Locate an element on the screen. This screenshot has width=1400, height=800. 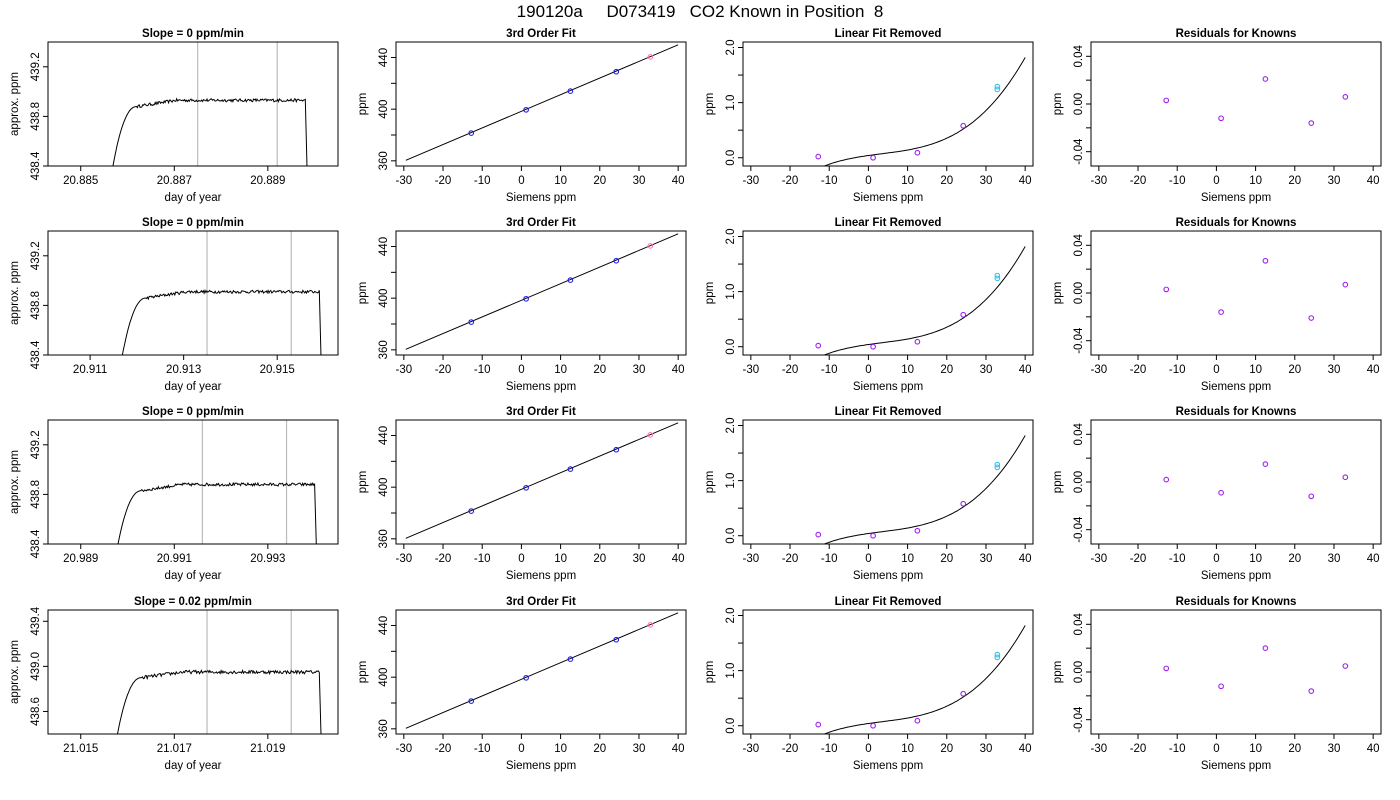
y-tick-label: 1.0 is located at coordinates (731, 671).